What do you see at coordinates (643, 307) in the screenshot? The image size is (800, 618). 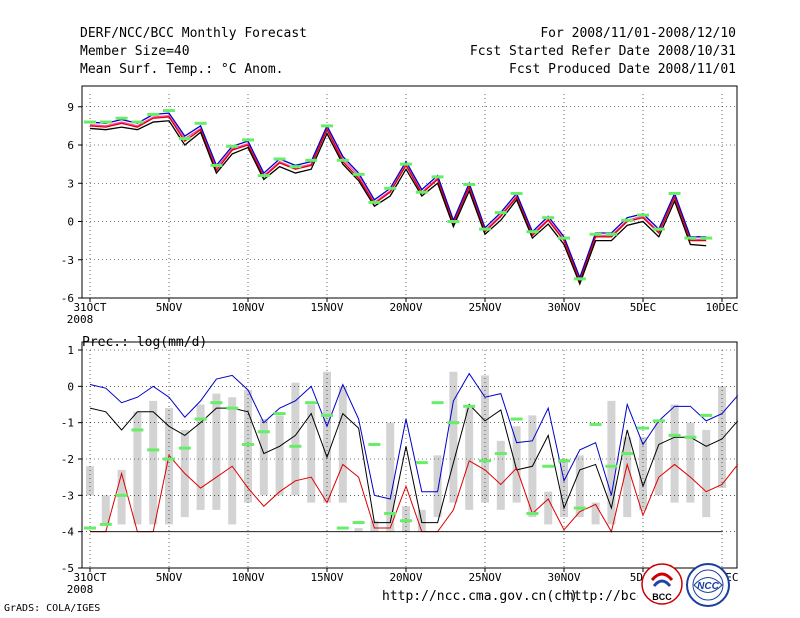 I see `x-tick-label: 5DEC` at bounding box center [643, 307].